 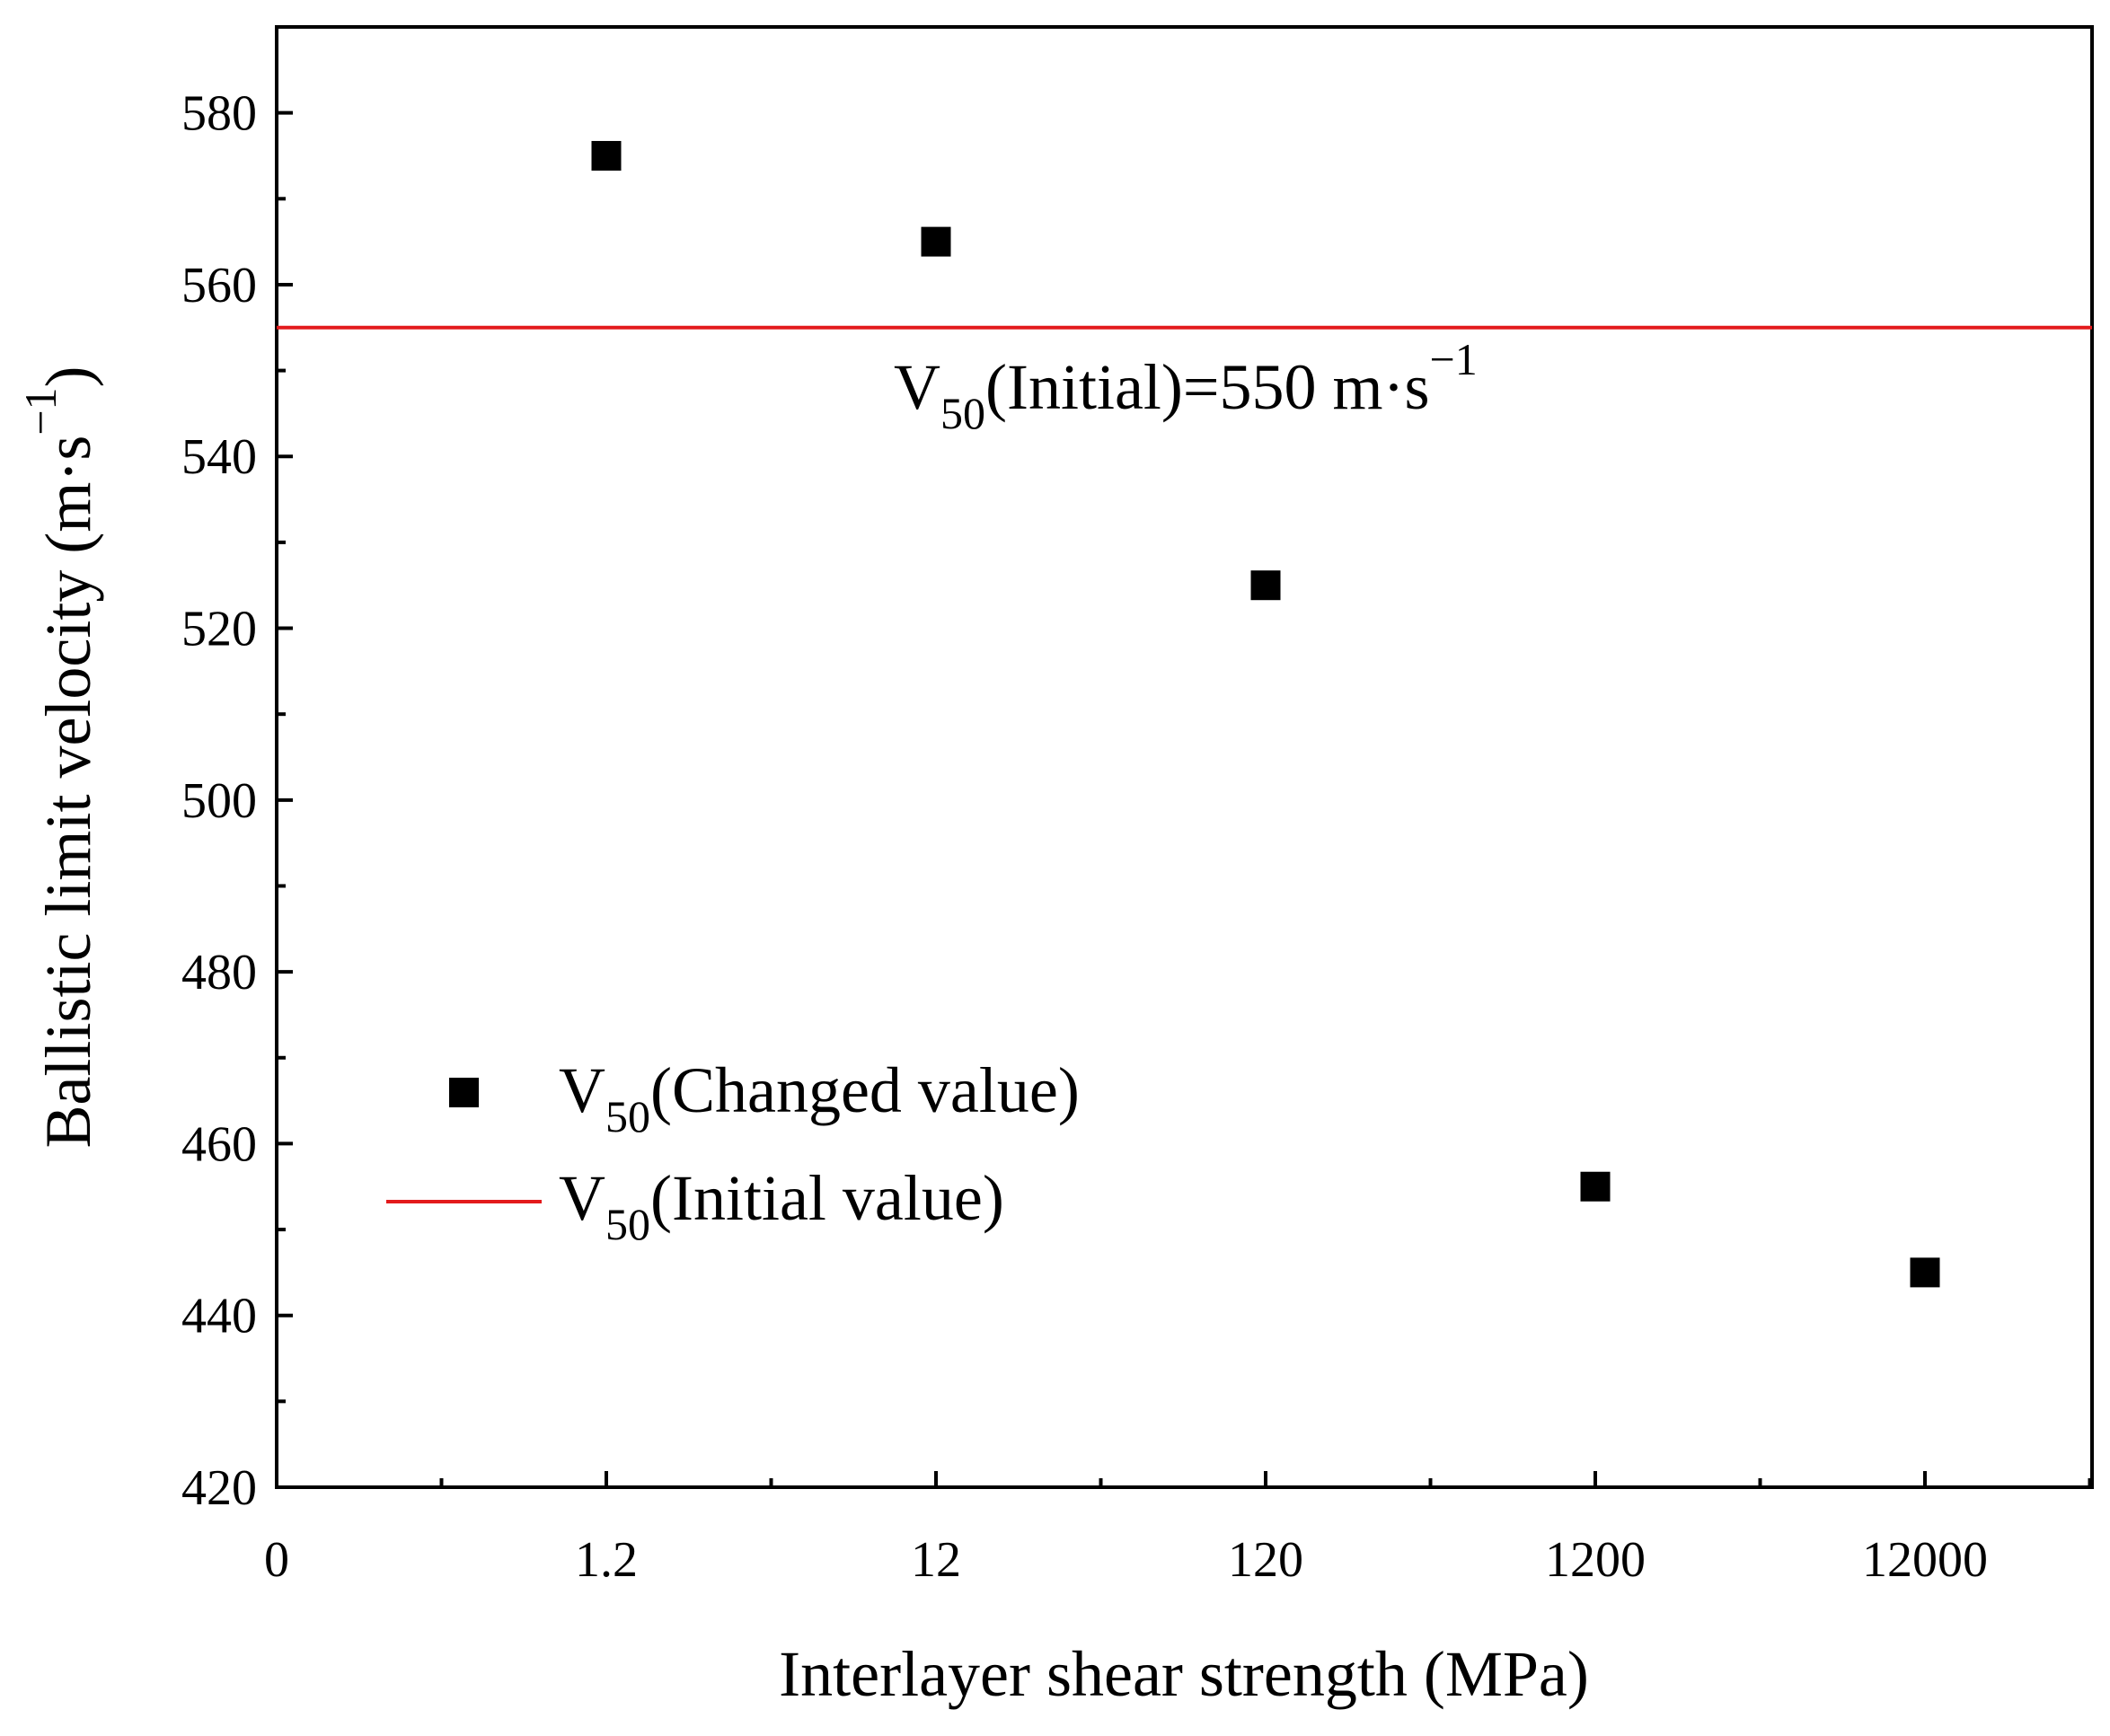 I want to click on x-axis-ticks: 0 1.2 12 120 1200 12000, so click(x=1178, y=1530).